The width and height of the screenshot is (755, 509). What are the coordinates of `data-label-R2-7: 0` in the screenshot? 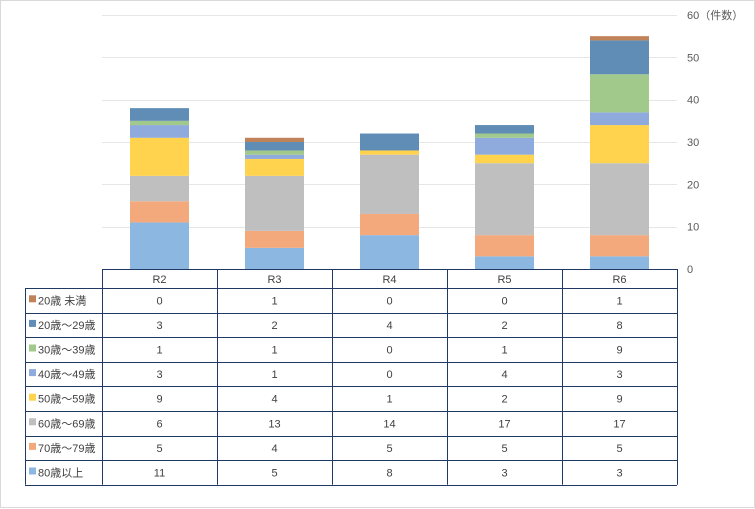 It's located at (159, 301).